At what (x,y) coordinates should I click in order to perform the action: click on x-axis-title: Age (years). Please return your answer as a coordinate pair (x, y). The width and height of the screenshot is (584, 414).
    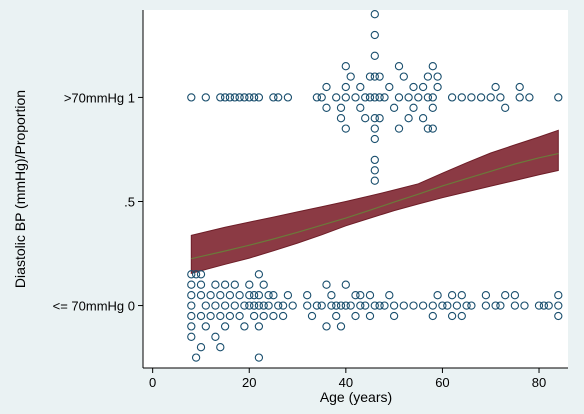
    Looking at the image, I should click on (356, 397).